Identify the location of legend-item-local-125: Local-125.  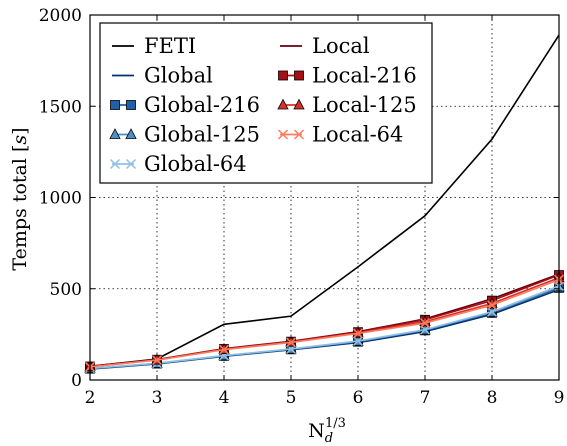
(347, 105).